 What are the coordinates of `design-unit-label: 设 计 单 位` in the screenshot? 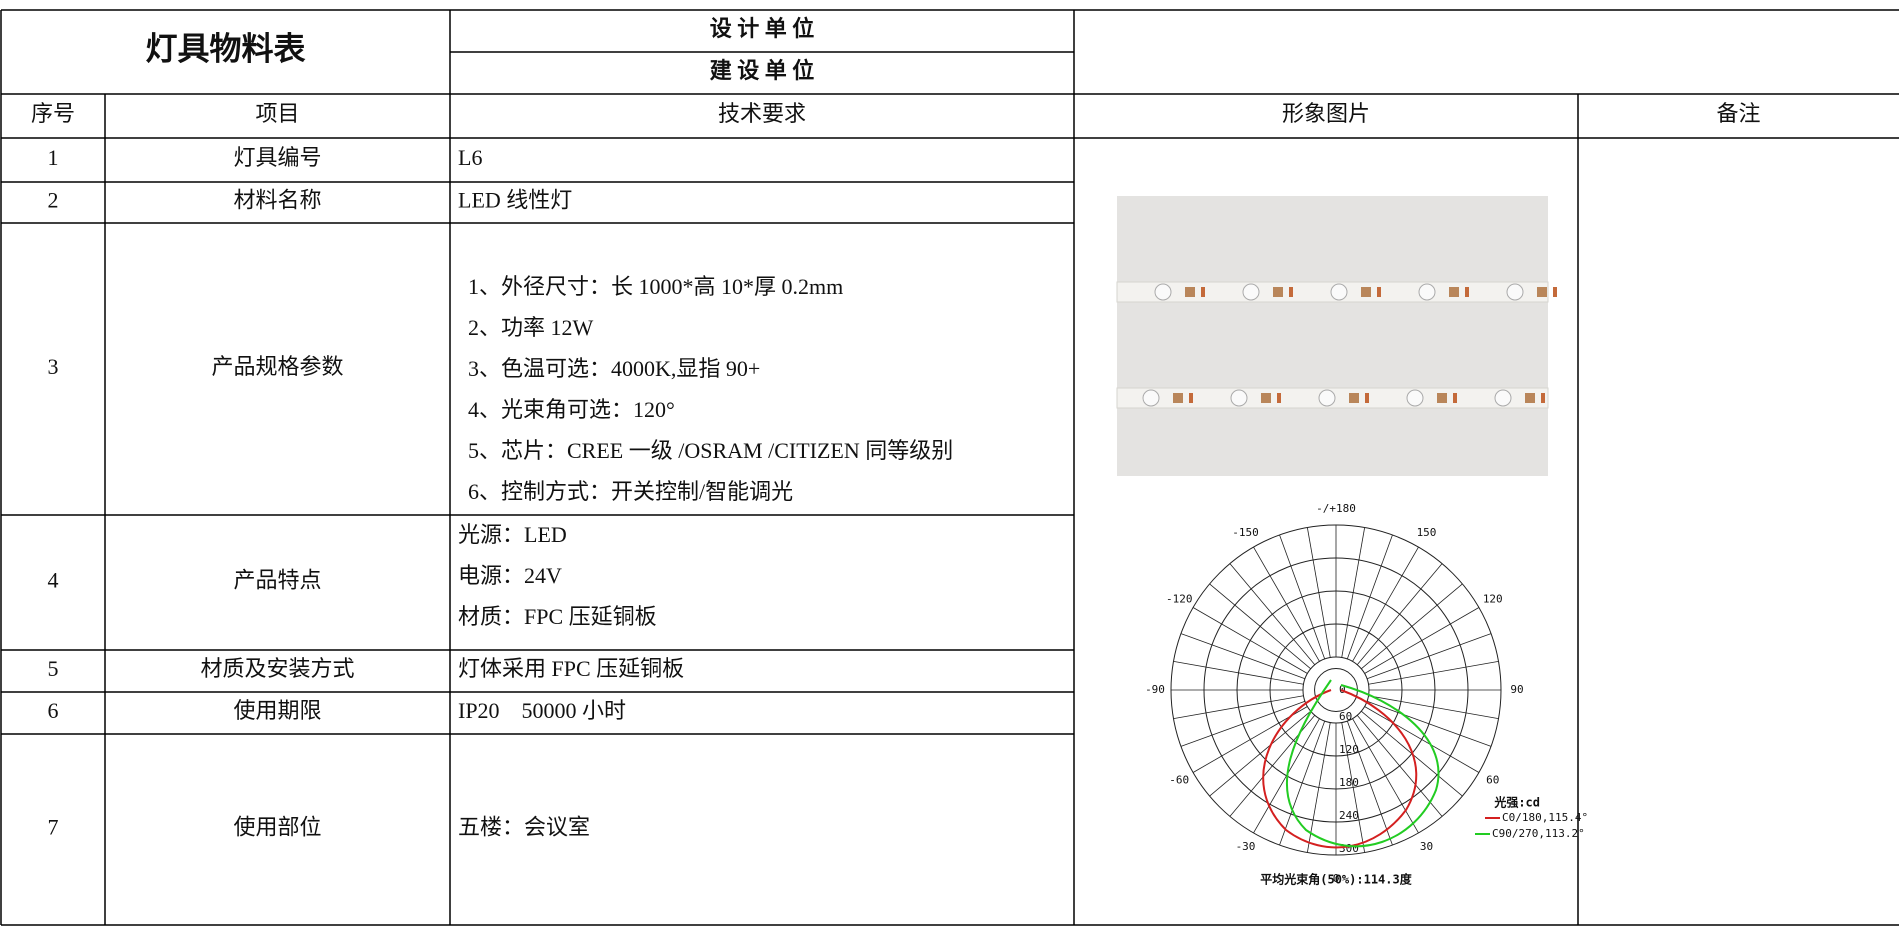 It's located at (762, 28).